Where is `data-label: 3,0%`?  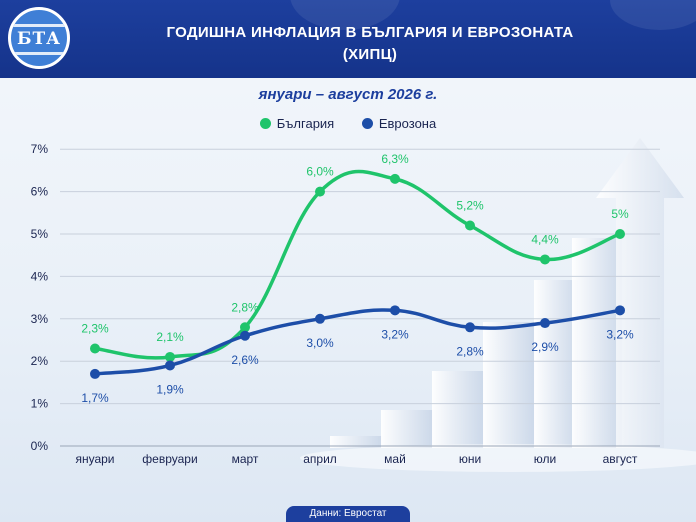
data-label: 3,0% is located at coordinates (320, 343).